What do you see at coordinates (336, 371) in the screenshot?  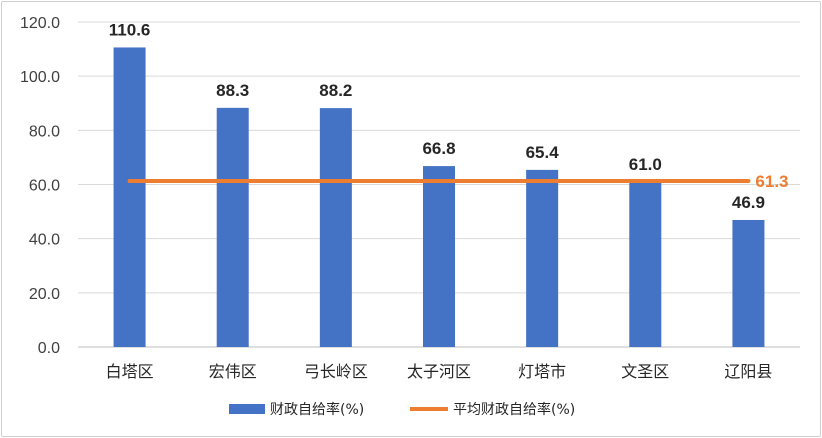 I see `x-category-label: 弓长岭区` at bounding box center [336, 371].